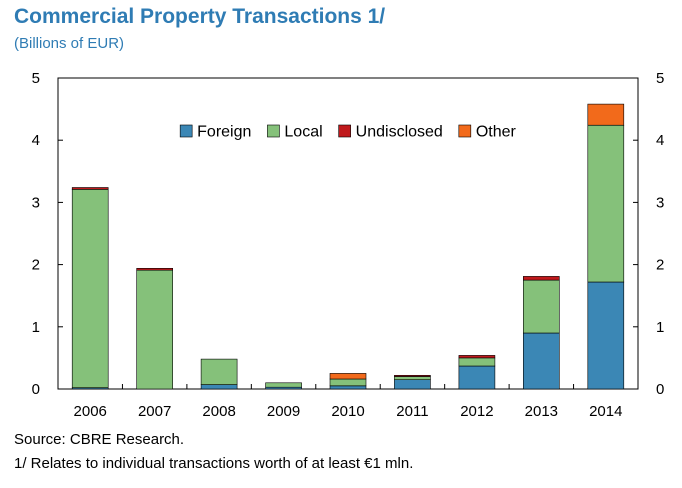 This screenshot has width=682, height=488. I want to click on legend-swatch-other, so click(465, 131).